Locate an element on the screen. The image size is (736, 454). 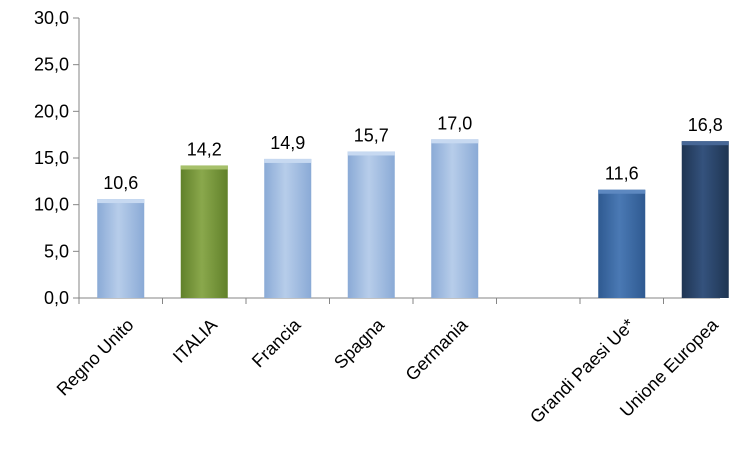
category-label: Regno Unito is located at coordinates (95, 357).